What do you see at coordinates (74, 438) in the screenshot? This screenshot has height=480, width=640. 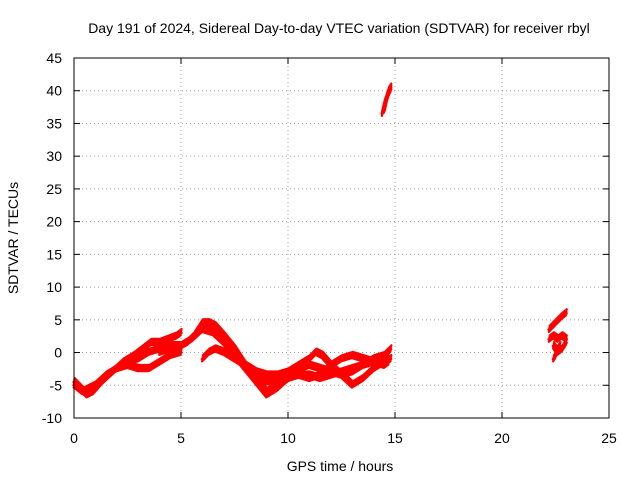 I see `x-tick-label: 0` at bounding box center [74, 438].